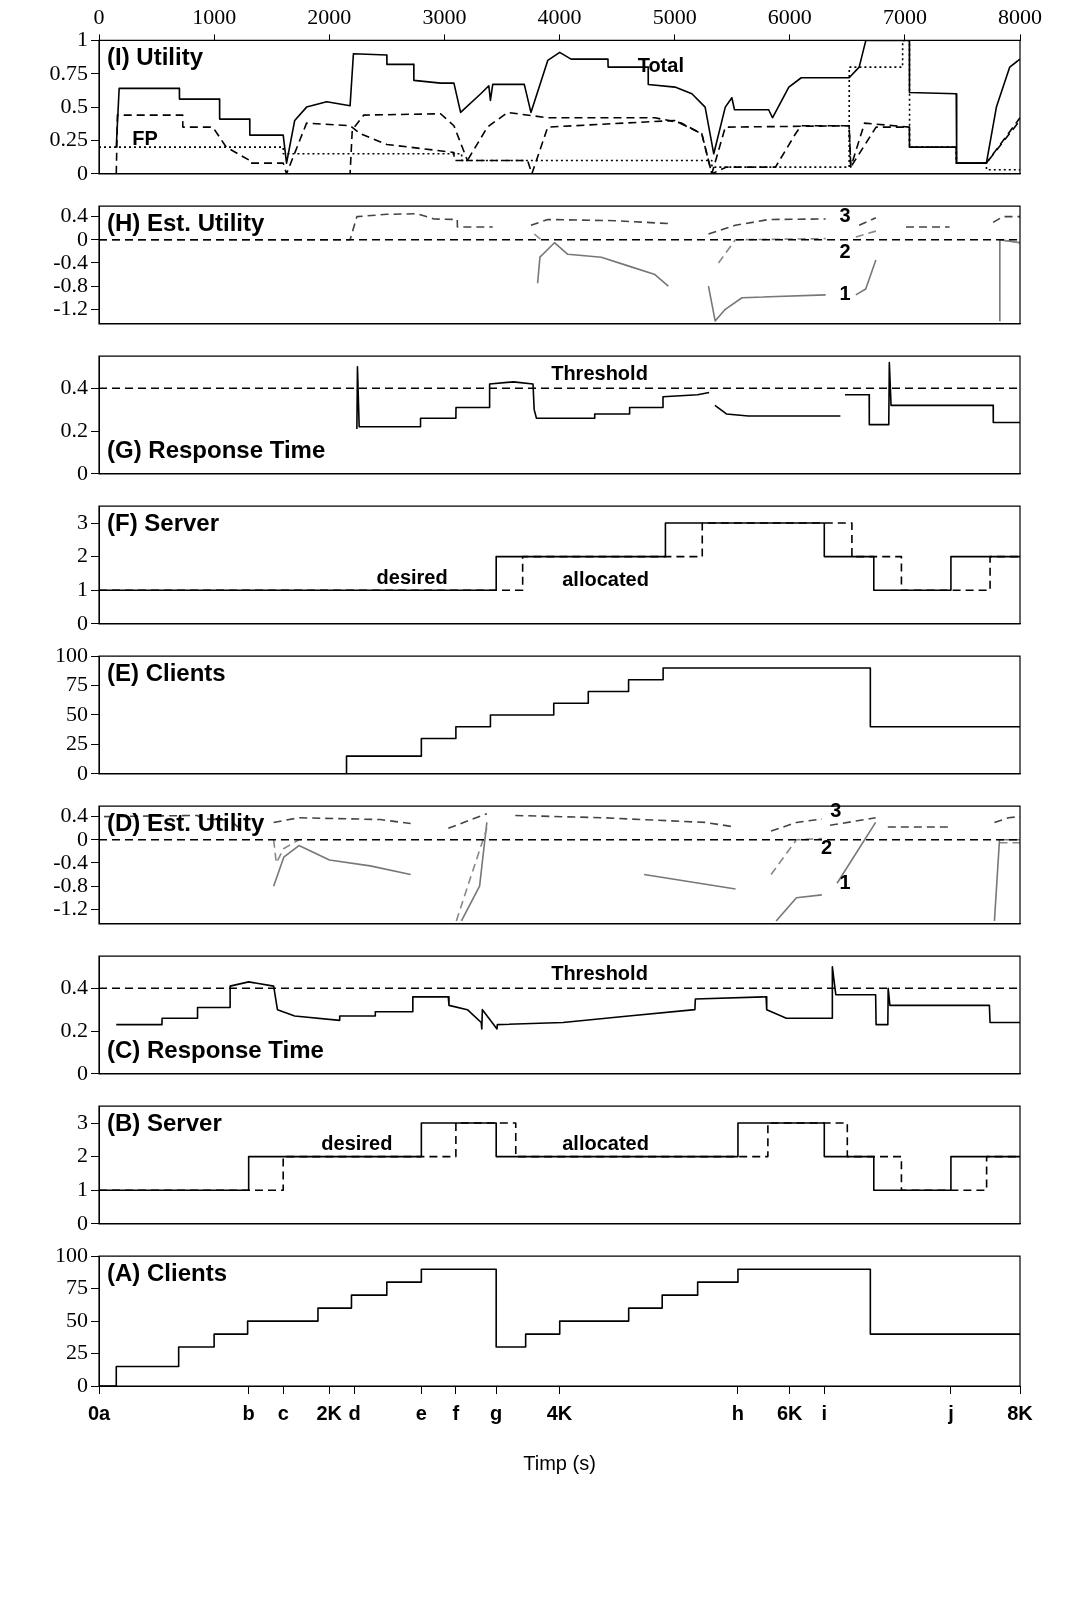 This screenshot has height=1599, width=1075. I want to click on x-tick-label: g, so click(496, 1412).